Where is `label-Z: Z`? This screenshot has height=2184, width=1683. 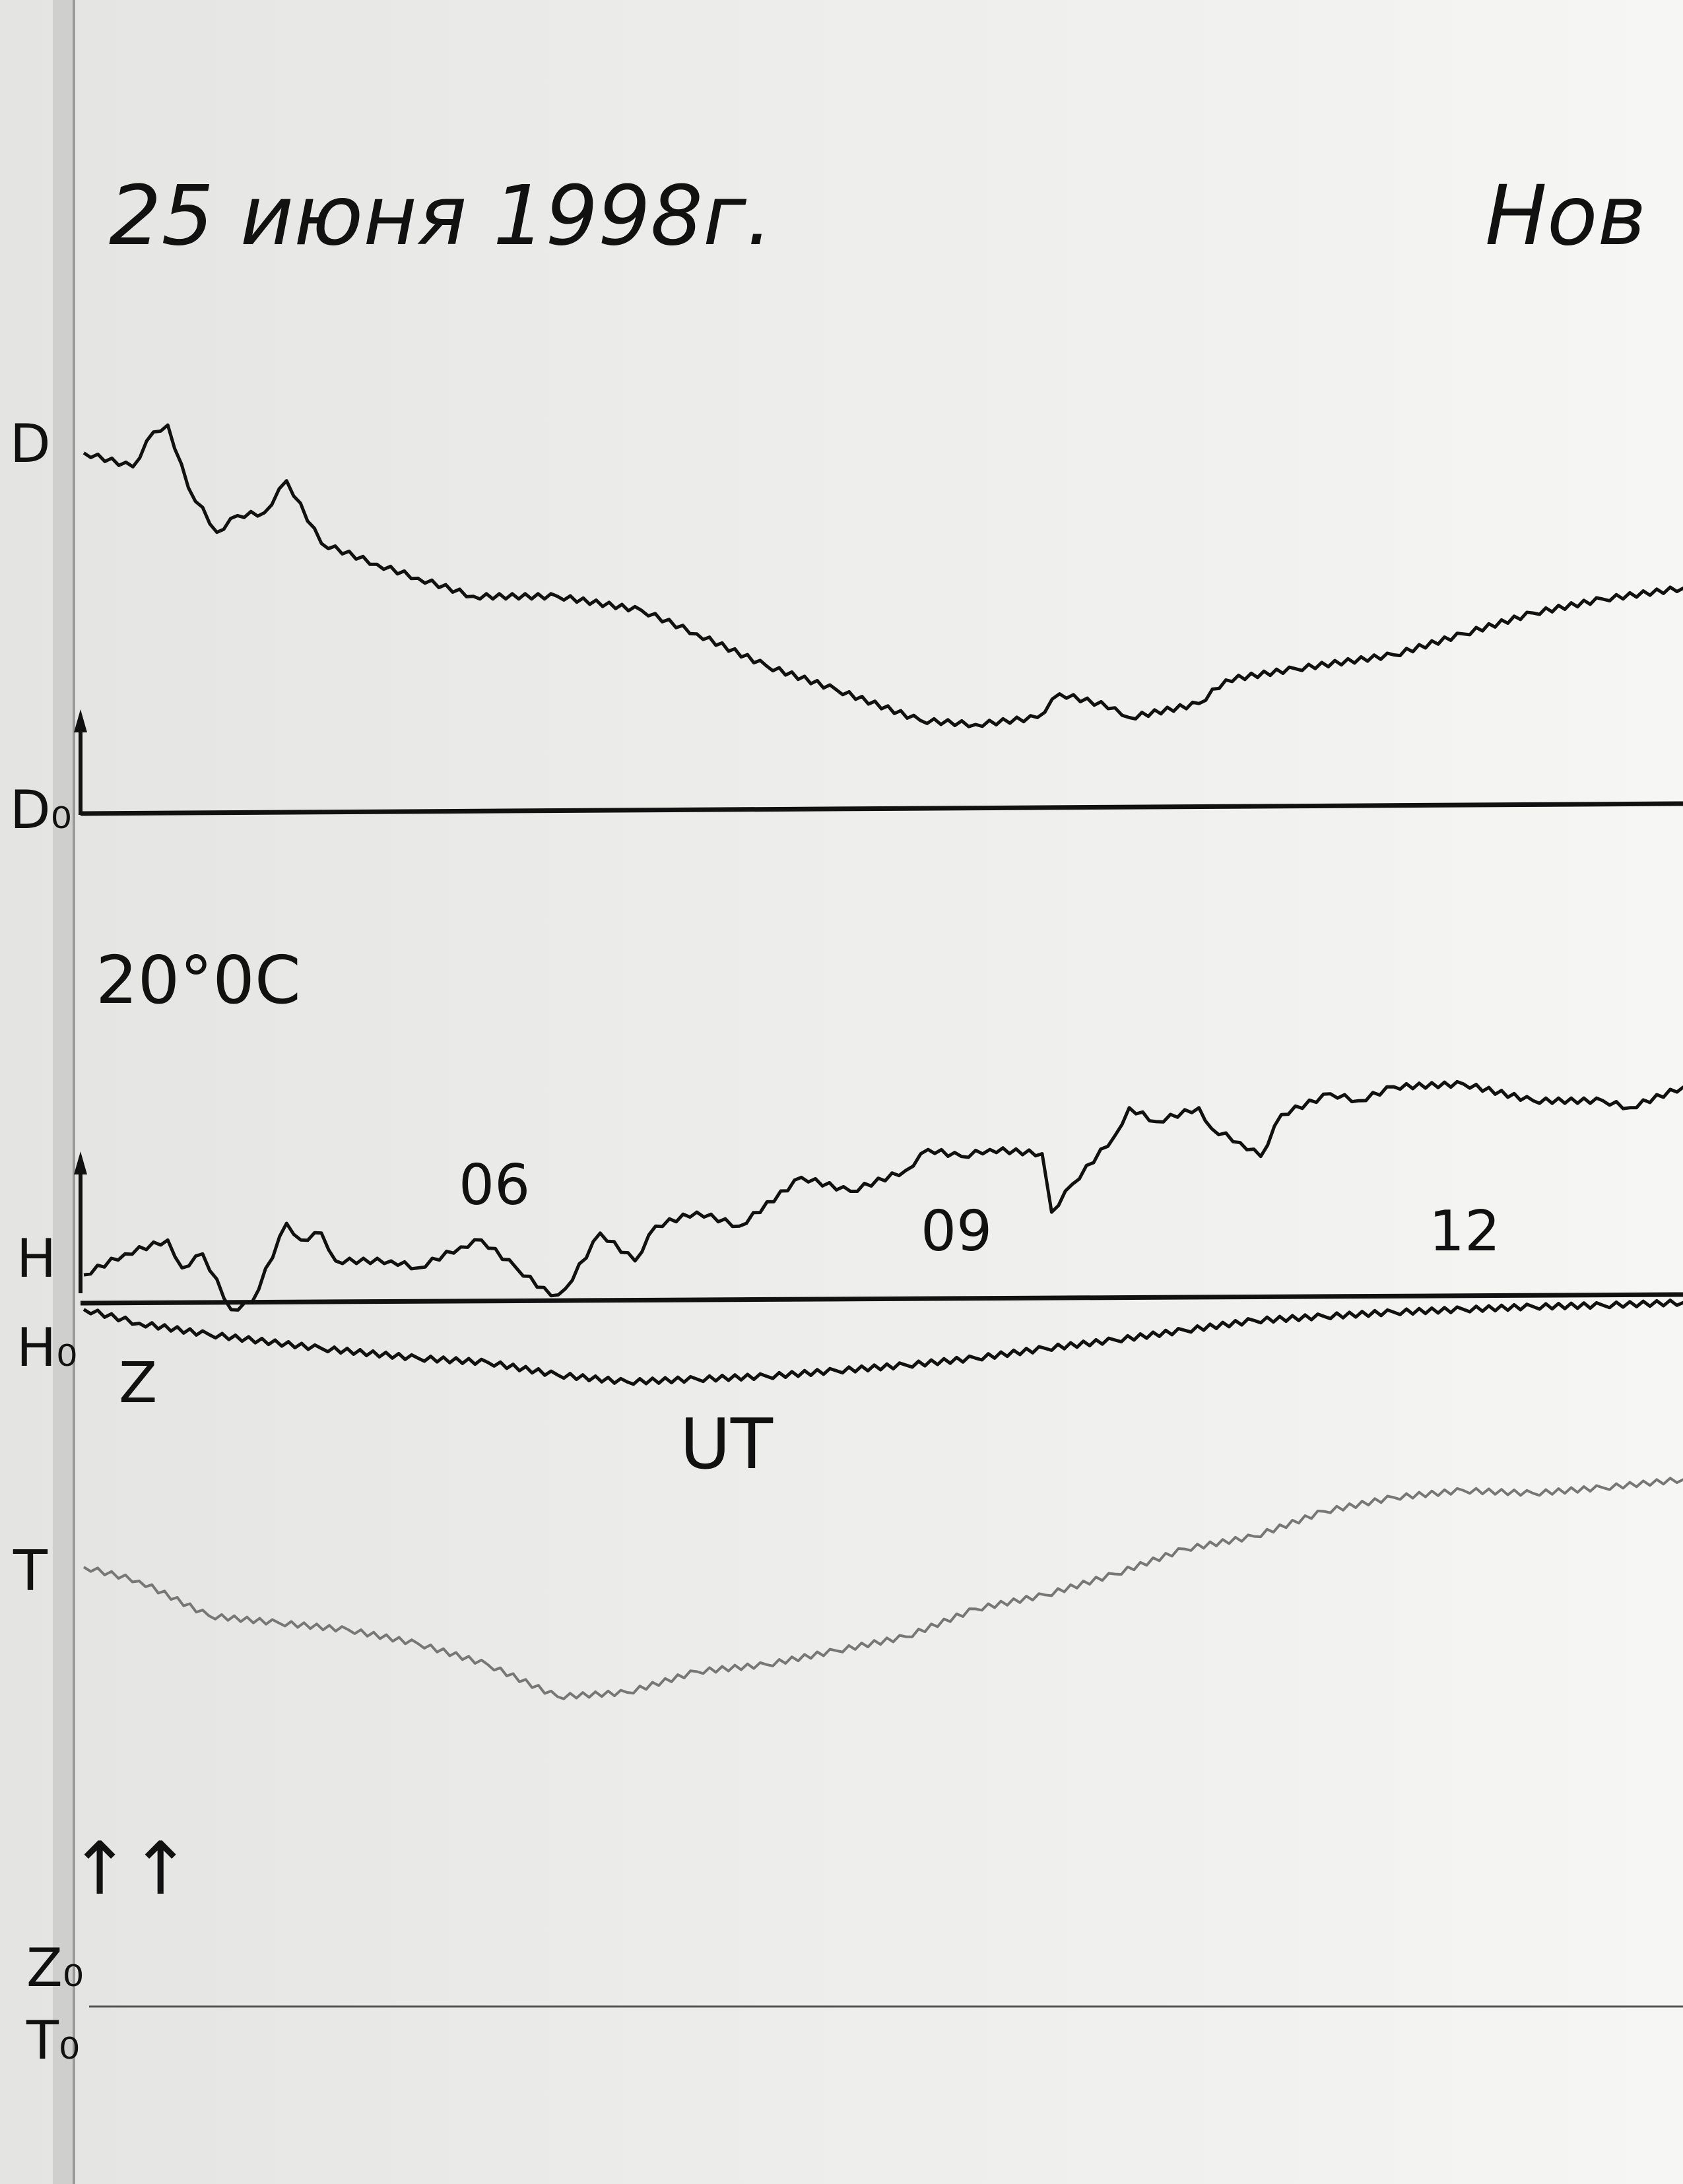 label-Z: Z is located at coordinates (138, 1383).